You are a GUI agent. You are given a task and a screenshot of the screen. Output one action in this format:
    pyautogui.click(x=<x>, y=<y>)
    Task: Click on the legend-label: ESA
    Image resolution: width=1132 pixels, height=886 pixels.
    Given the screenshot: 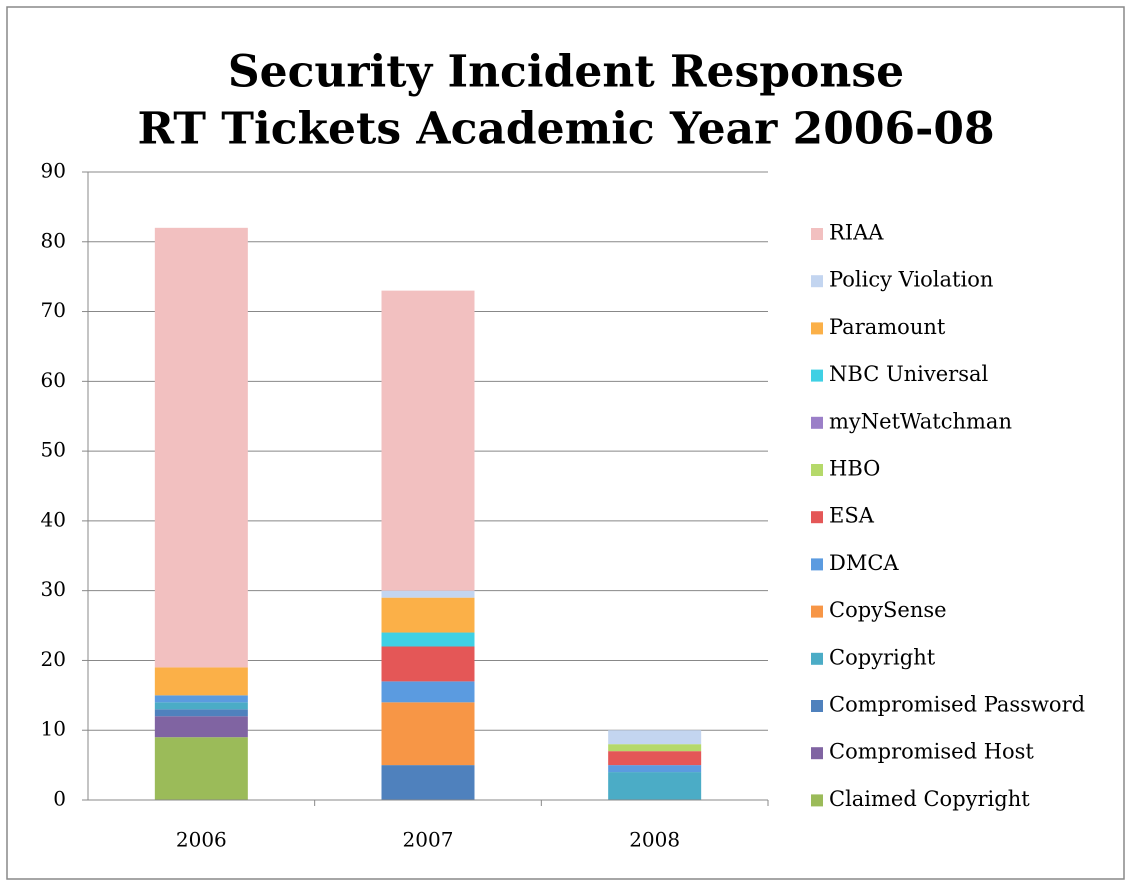 What is the action you would take?
    pyautogui.click(x=852, y=516)
    